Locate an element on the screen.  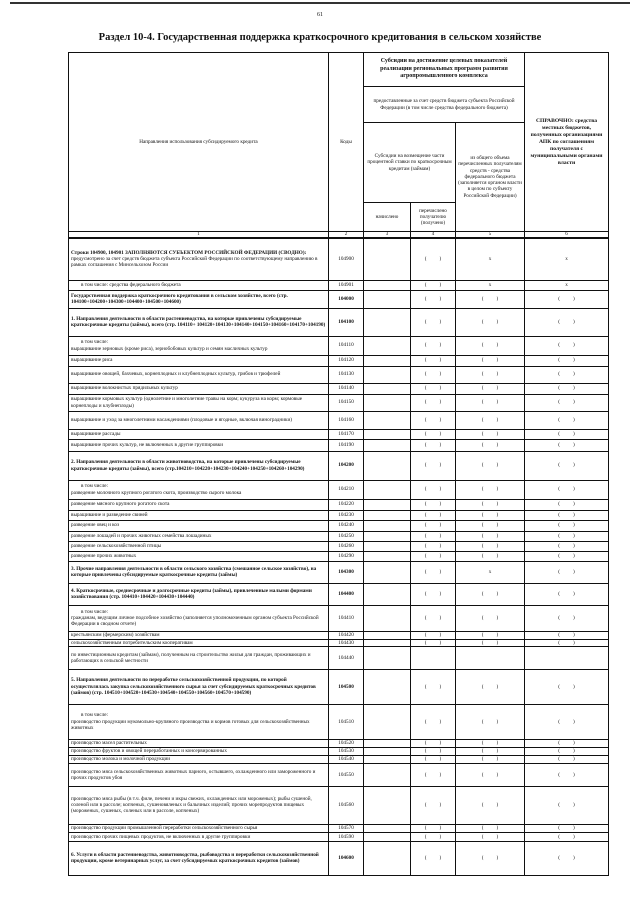
row-text: производство молока и молочной продукции is located at coordinates (121, 759).